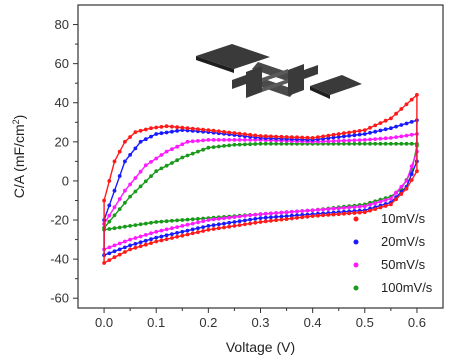  What do you see at coordinates (104, 322) in the screenshot?
I see `x-tick-label: 0.0` at bounding box center [104, 322].